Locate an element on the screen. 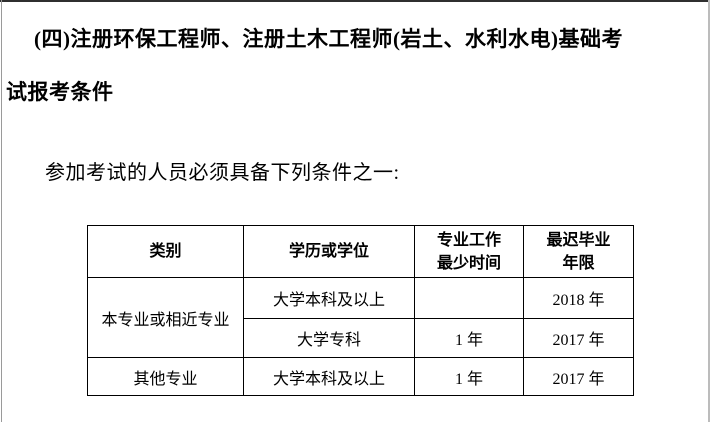  section-heading-line-1: (四)注册环保工程师、注册土木工程师(岩土、水利水电)基础考 is located at coordinates (328, 39).